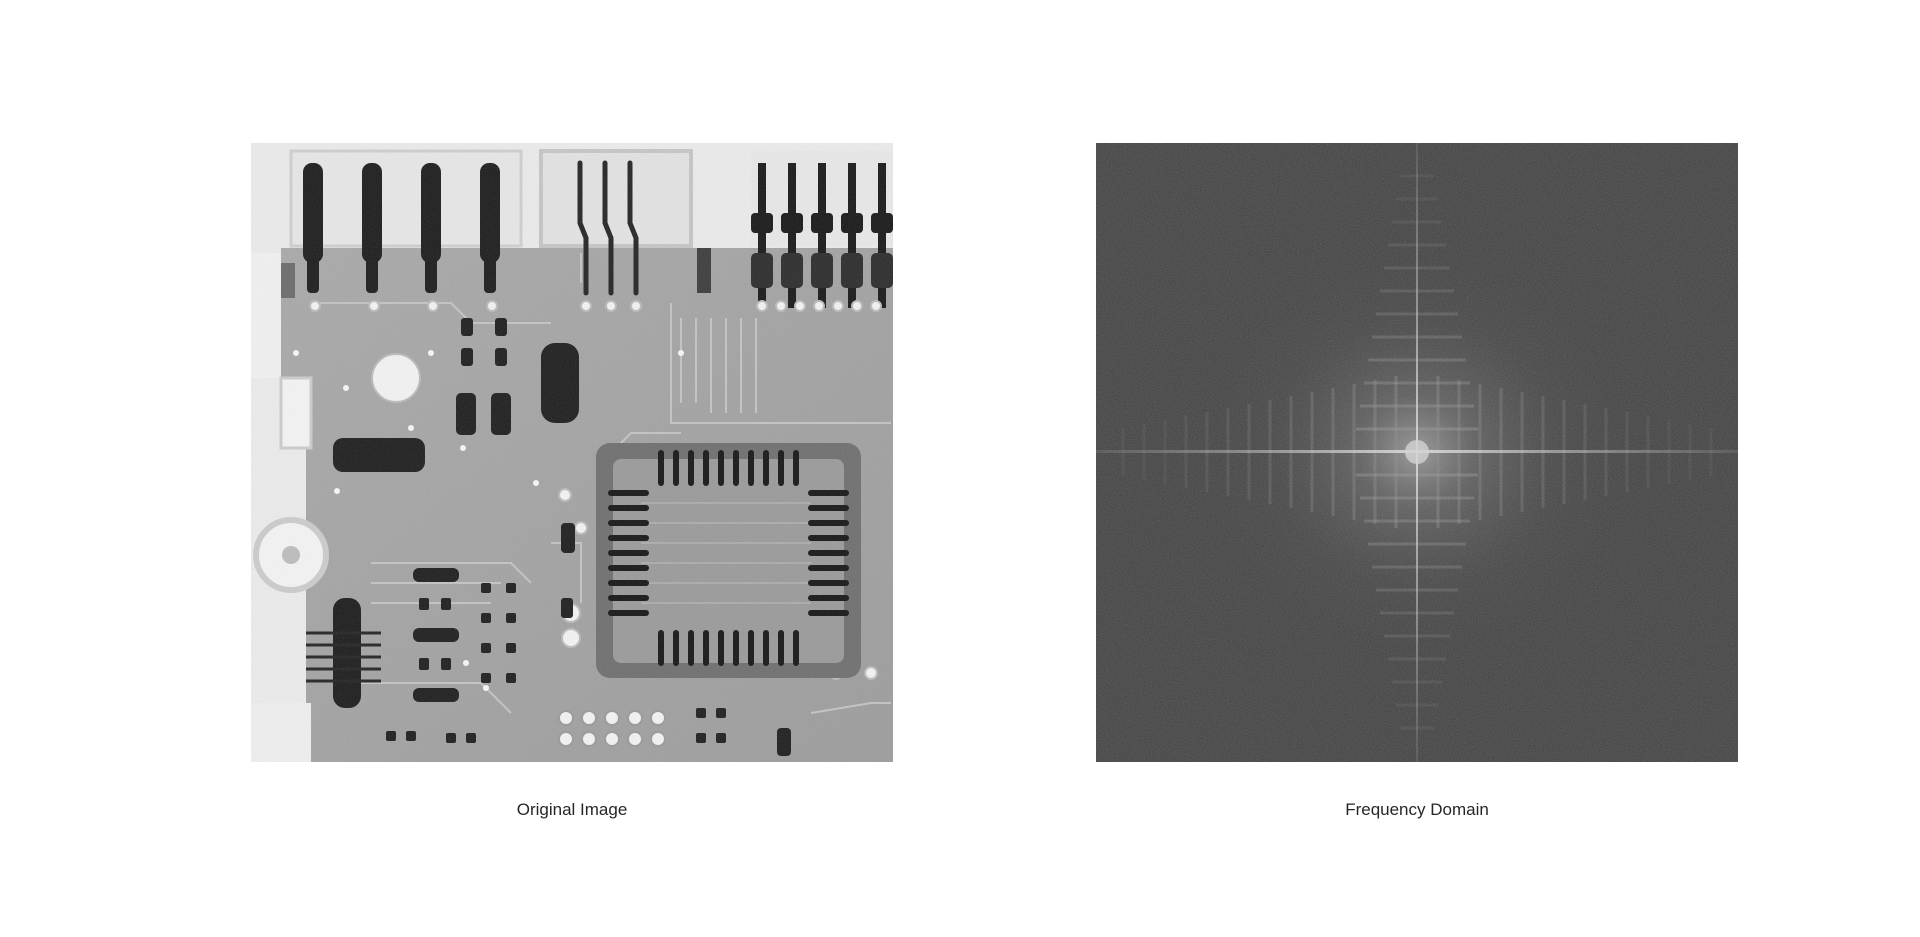 The image size is (1920, 937). What do you see at coordinates (1417, 809) in the screenshot?
I see `frequency-domain-caption: Frequency Domain` at bounding box center [1417, 809].